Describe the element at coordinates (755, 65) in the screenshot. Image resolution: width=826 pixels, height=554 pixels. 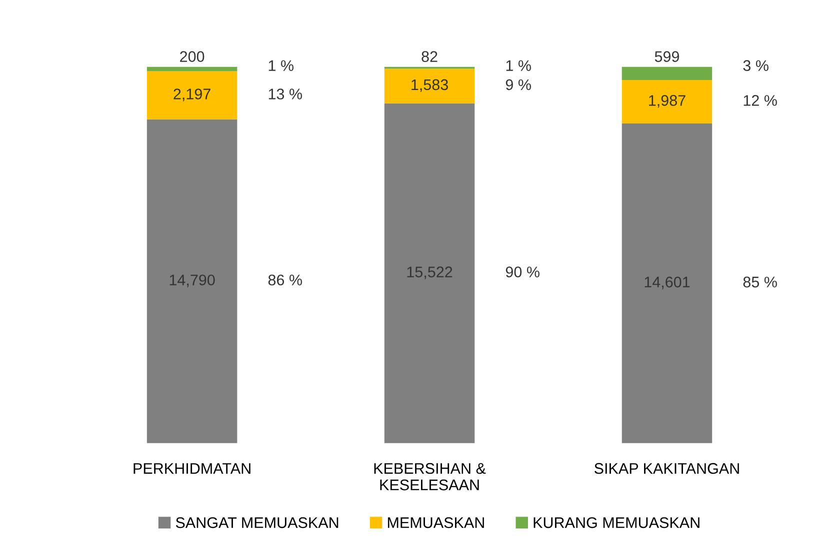
I see `annotation: 3 %` at that location.